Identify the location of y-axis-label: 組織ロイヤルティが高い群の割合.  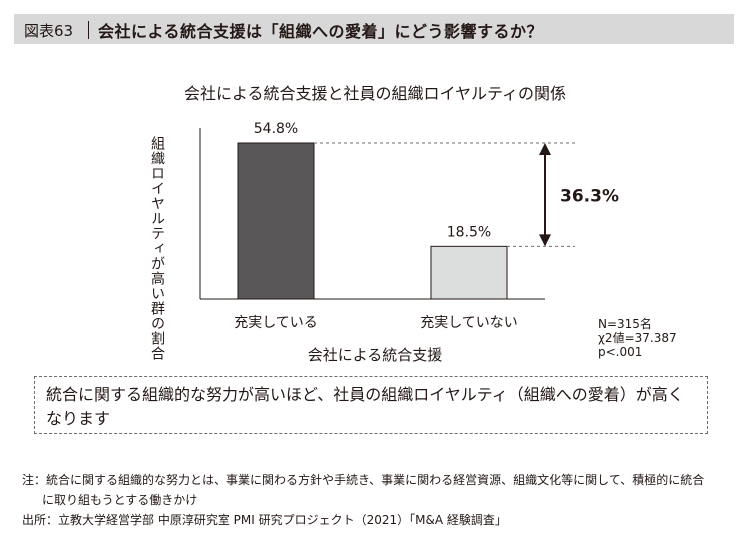
(157, 248).